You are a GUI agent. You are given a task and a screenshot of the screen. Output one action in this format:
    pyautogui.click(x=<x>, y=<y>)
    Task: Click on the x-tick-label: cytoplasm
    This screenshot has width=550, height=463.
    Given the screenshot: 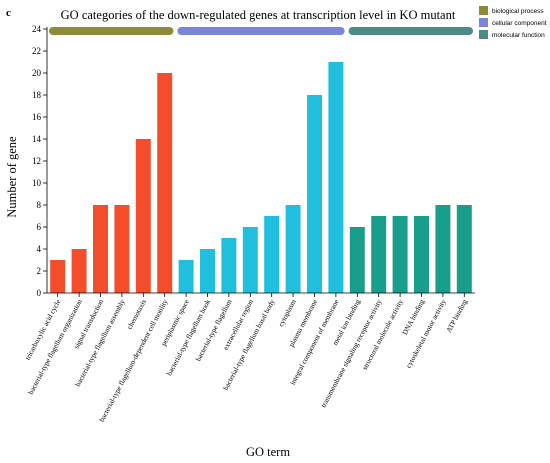 What is the action you would take?
    pyautogui.click(x=287, y=313)
    